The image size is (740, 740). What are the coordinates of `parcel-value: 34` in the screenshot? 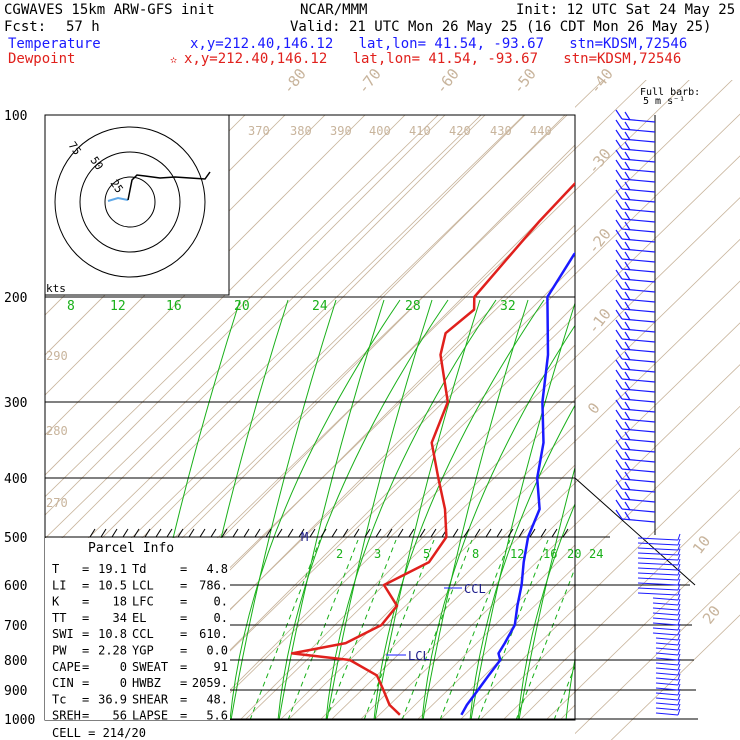 It's located at (120, 618).